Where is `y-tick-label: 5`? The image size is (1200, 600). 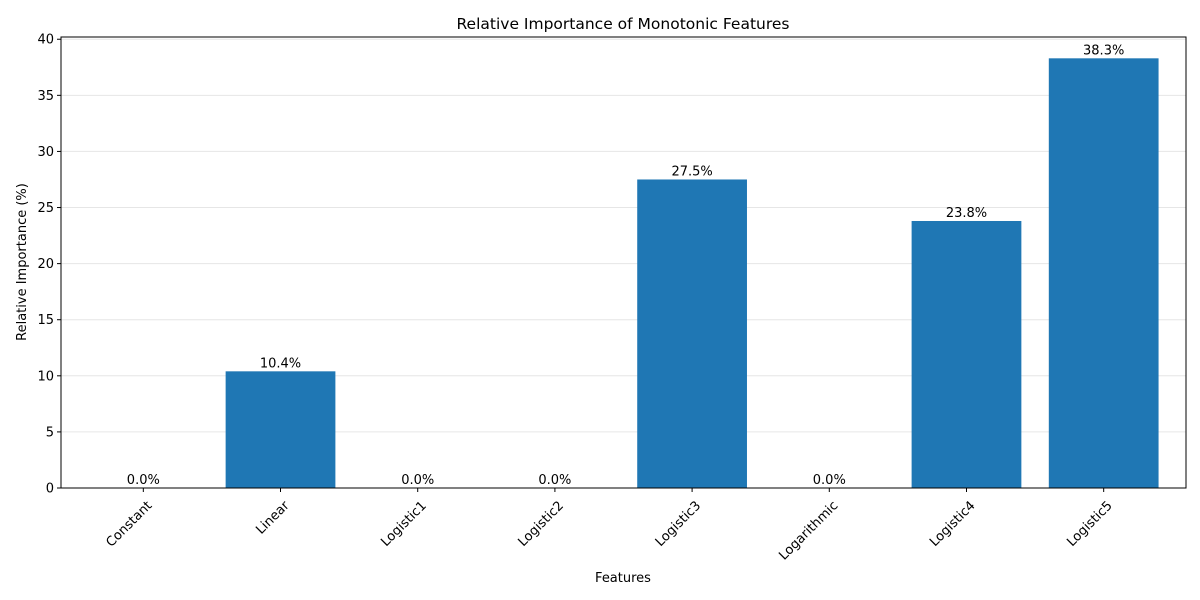 y-tick-label: 5 is located at coordinates (50, 432).